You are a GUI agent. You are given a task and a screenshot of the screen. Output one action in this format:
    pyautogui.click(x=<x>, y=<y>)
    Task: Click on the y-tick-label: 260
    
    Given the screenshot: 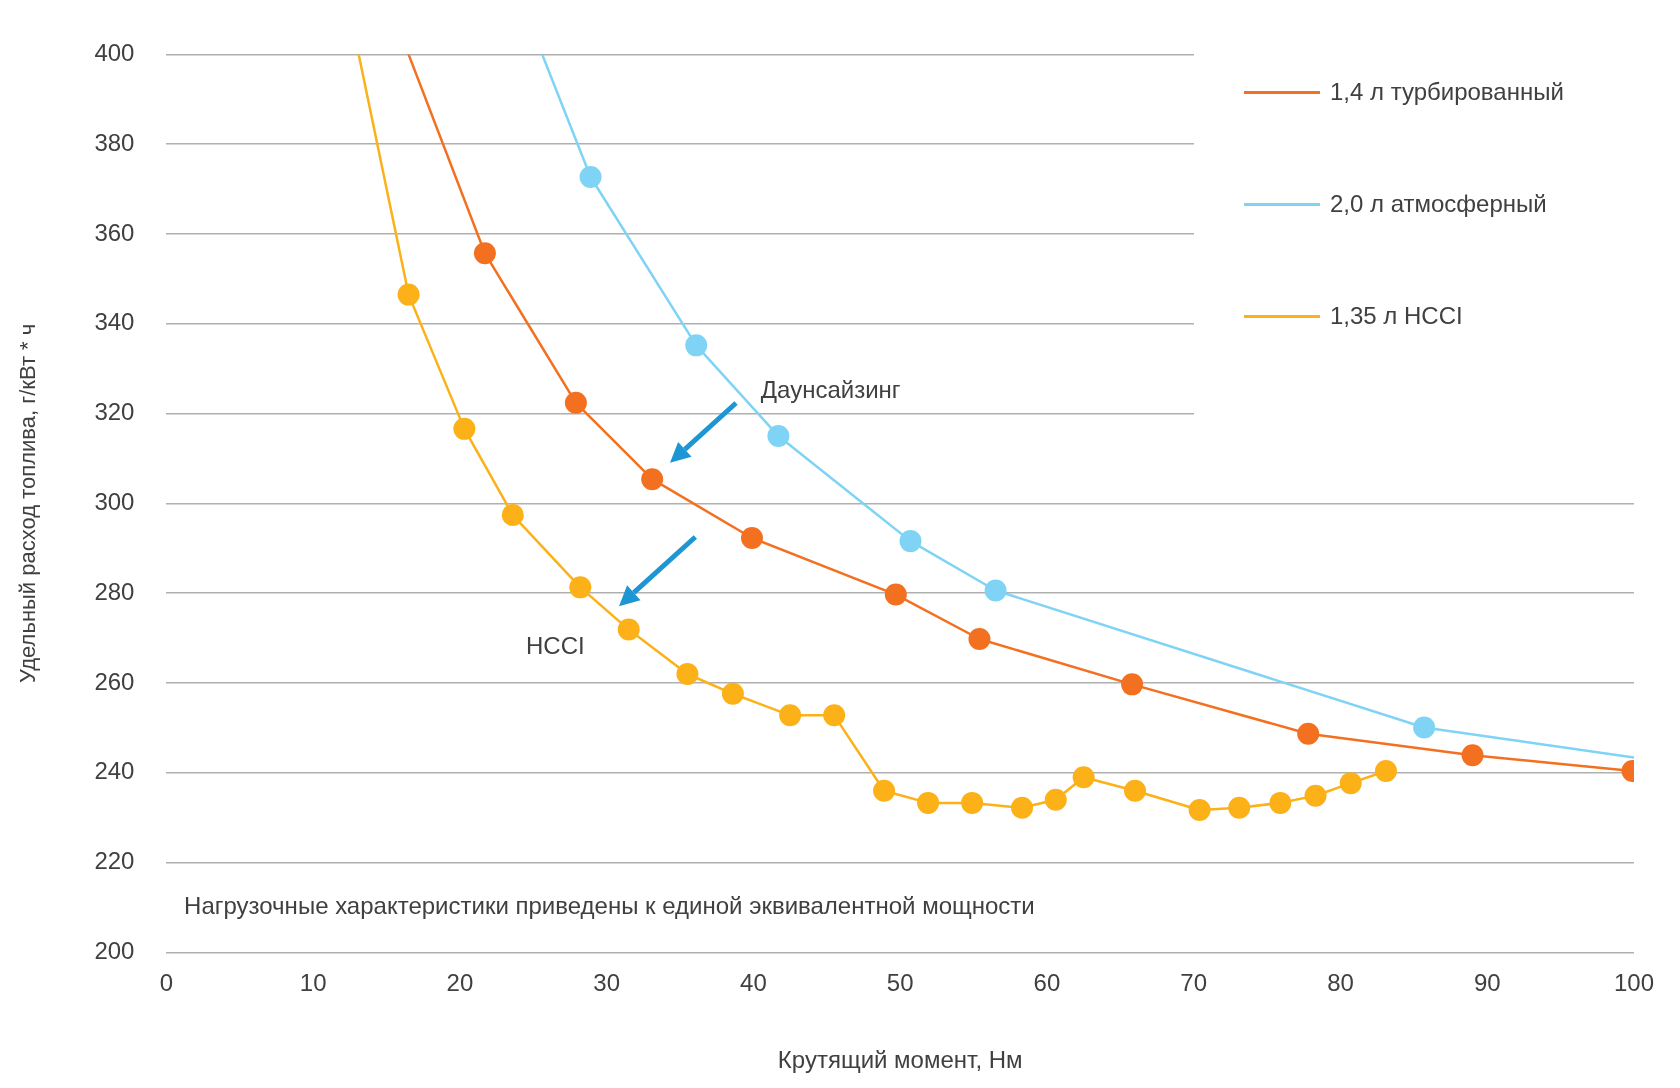 What is the action you would take?
    pyautogui.click(x=114, y=681)
    